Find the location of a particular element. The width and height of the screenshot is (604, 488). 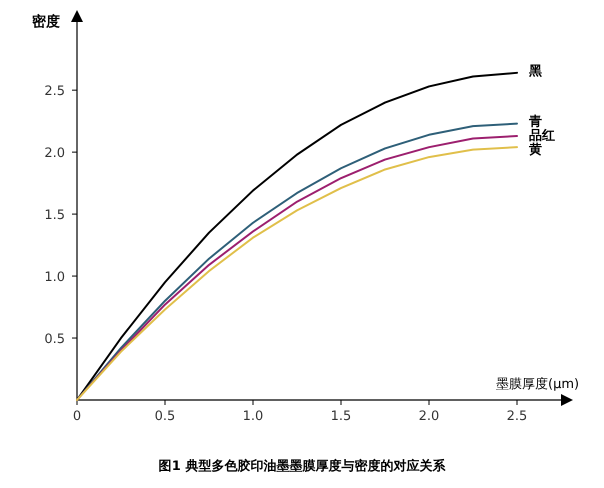

y-tick-label: 2.0 is located at coordinates (54, 154).